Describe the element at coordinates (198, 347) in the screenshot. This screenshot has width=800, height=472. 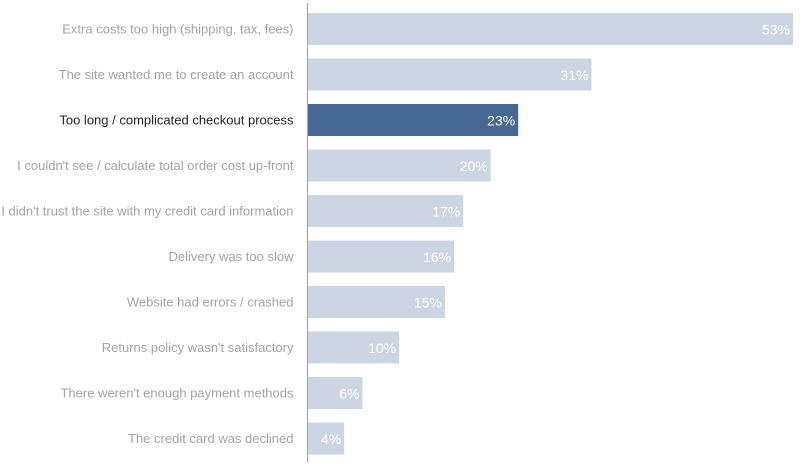
I see `category-label-8: Returns policy wasn't satisfactory` at that location.